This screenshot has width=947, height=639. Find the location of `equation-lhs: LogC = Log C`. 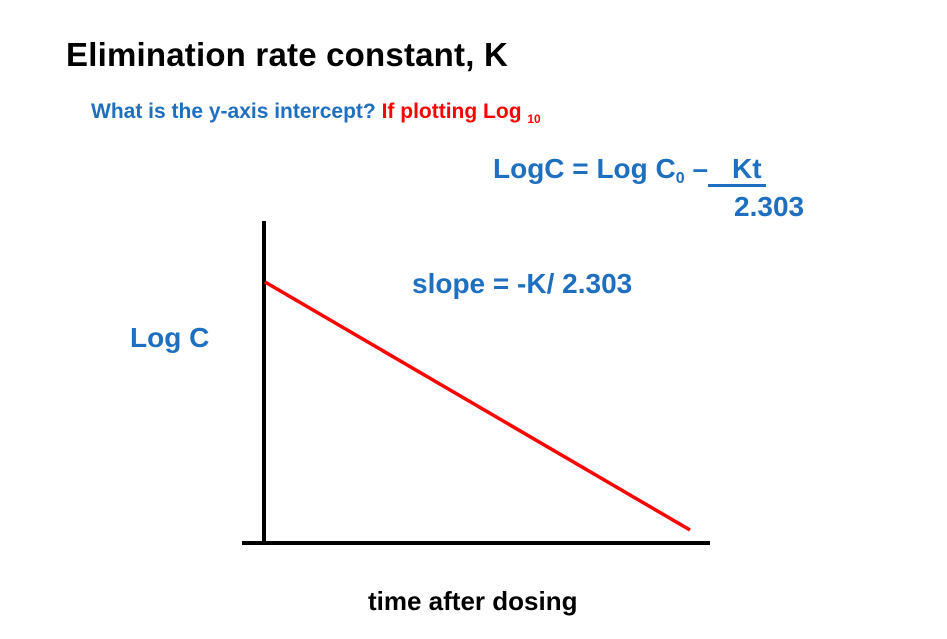

equation-lhs: LogC = Log C is located at coordinates (584, 168).